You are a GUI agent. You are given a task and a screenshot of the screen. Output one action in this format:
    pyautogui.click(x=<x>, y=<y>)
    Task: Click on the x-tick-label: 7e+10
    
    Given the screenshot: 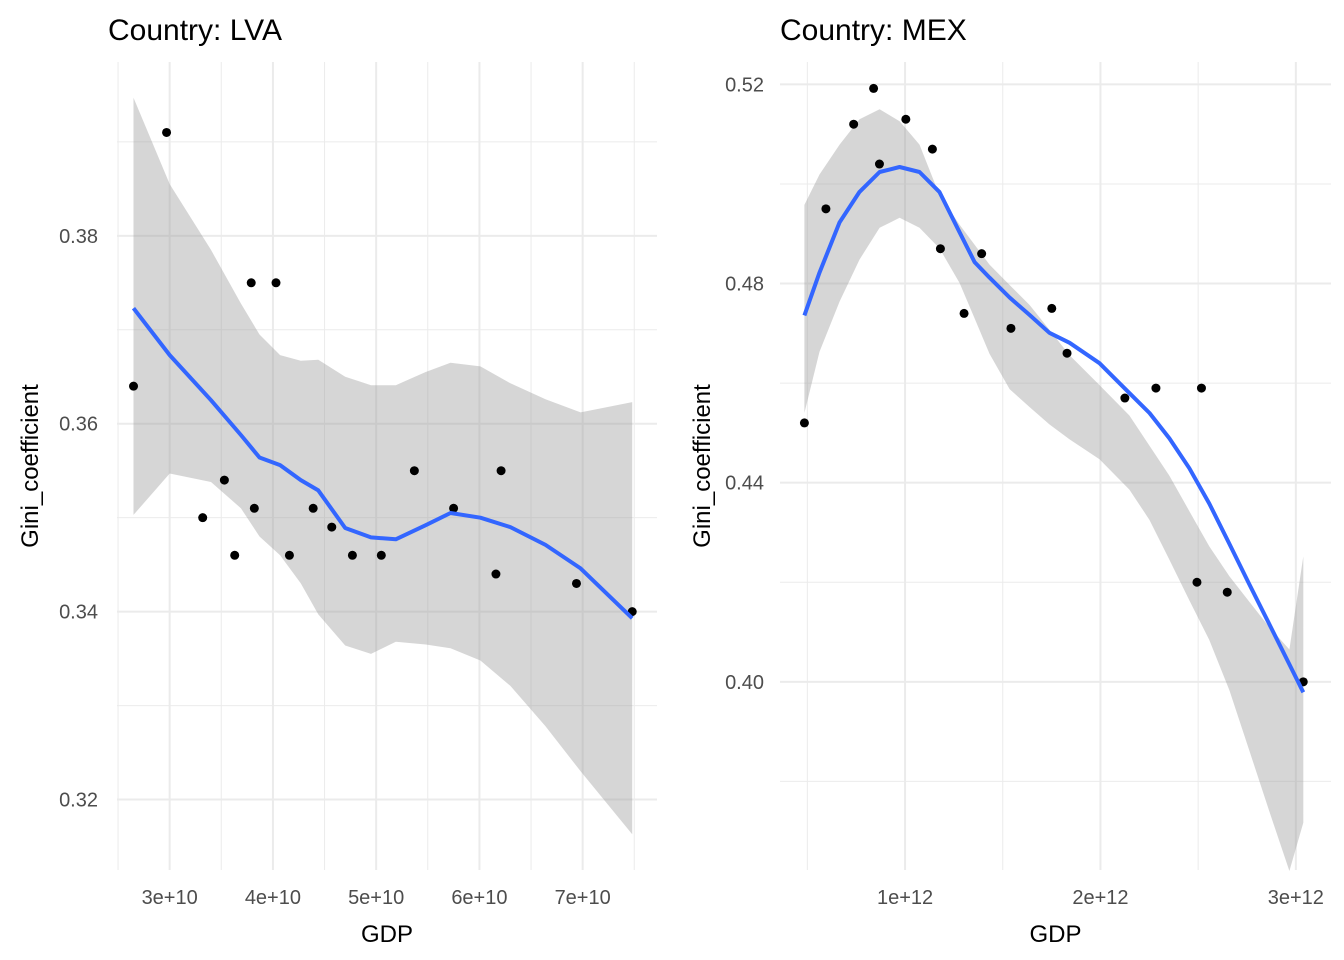 What is the action you would take?
    pyautogui.click(x=583, y=898)
    